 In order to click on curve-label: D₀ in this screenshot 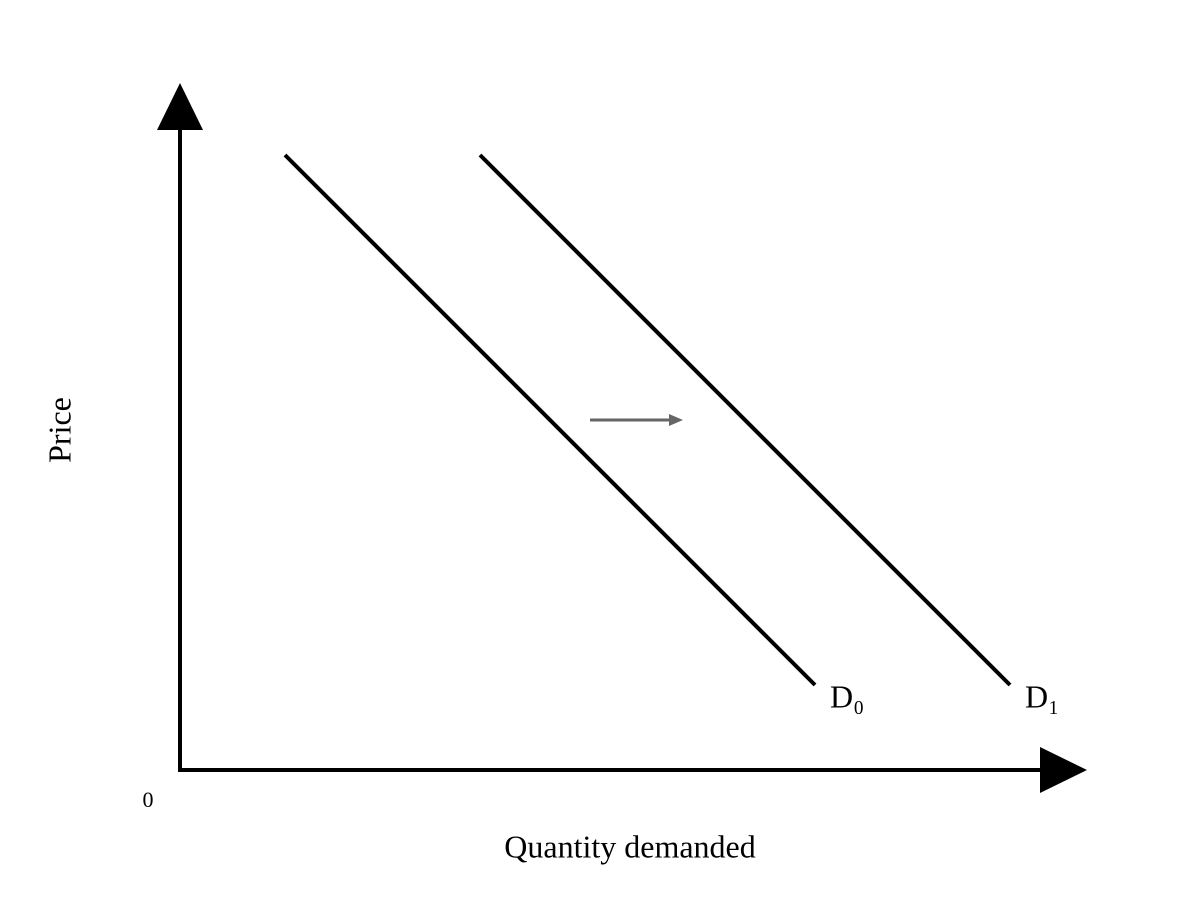, I will do `click(847, 696)`.